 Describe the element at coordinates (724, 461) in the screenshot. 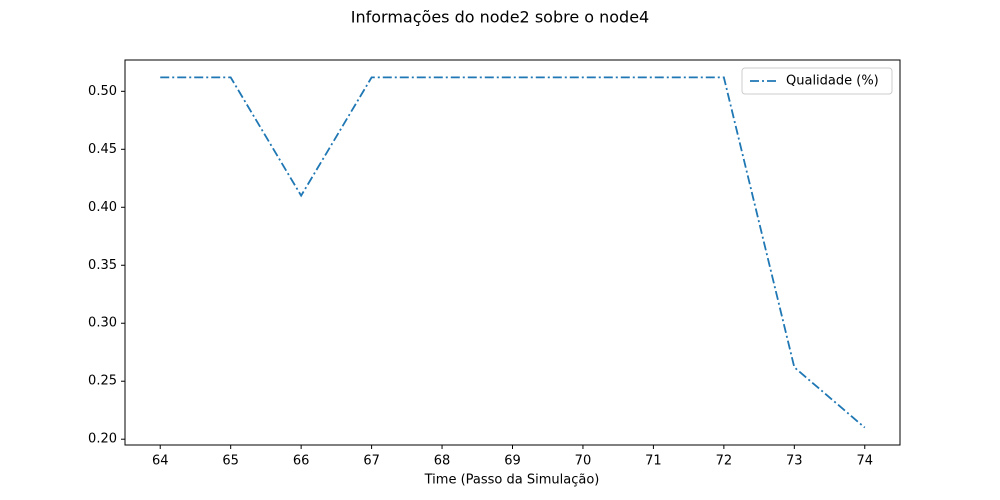

I see `x-tick-label: 72` at that location.